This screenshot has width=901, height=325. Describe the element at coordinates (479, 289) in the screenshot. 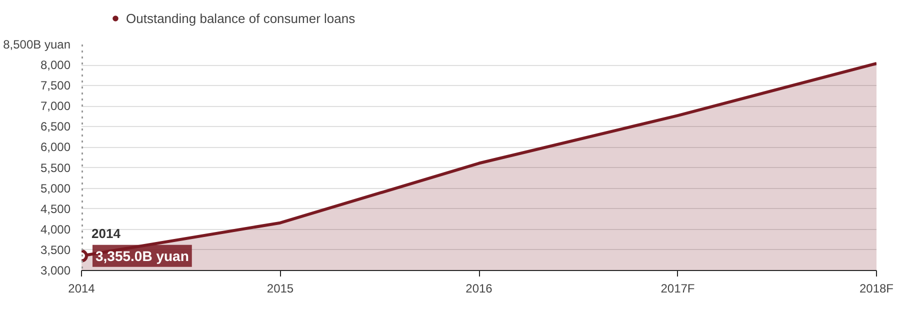

I see `x-tick-label: 2016` at that location.